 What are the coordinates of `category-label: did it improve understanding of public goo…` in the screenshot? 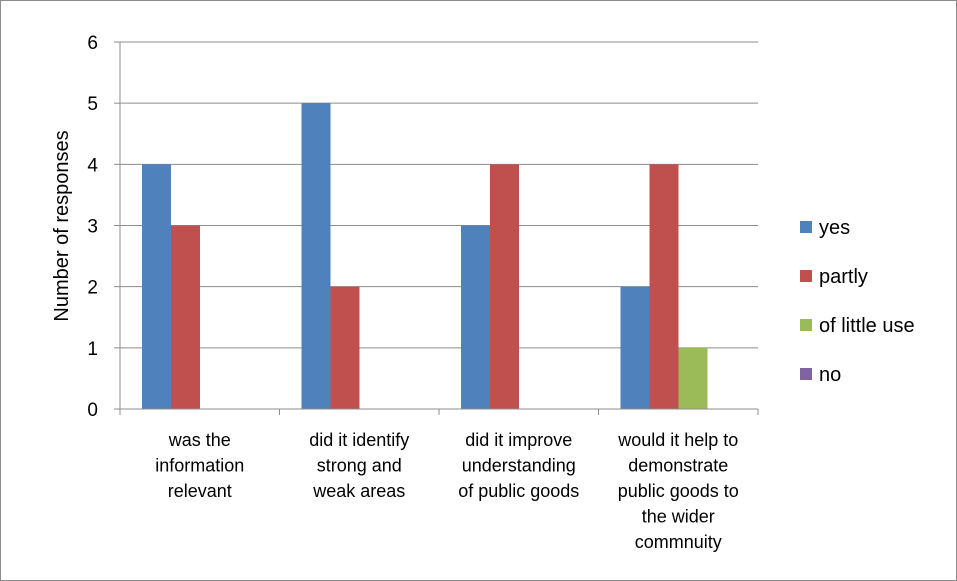 It's located at (518, 465).